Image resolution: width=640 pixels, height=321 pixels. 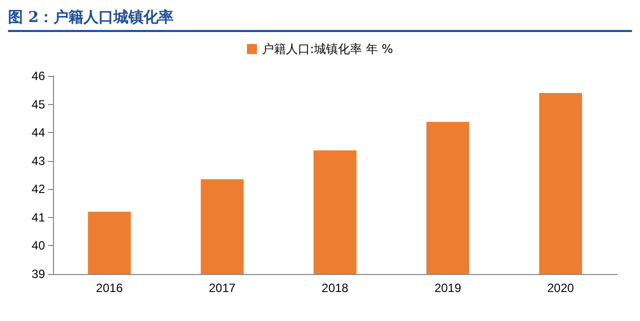 What do you see at coordinates (448, 288) in the screenshot?
I see `x-tick-label: 2019` at bounding box center [448, 288].